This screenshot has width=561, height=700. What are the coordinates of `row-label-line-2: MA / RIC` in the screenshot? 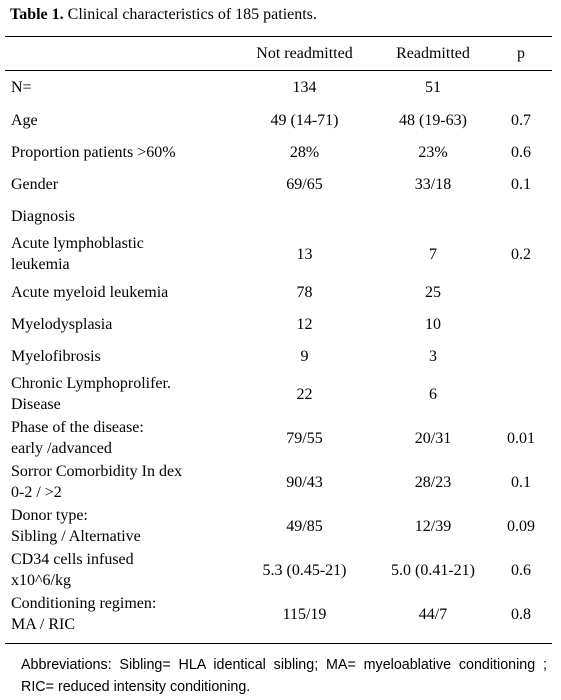 It's located at (43, 624).